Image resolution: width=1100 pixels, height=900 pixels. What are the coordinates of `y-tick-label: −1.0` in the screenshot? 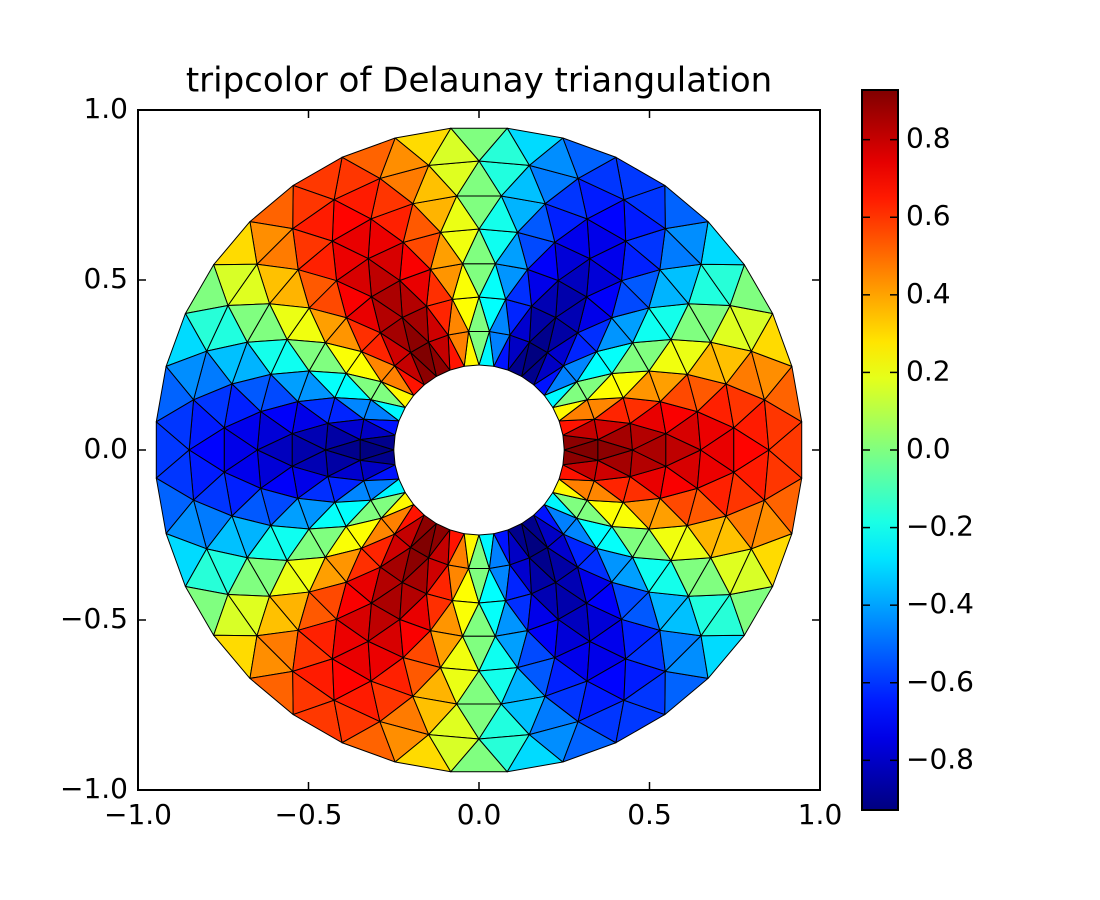 It's located at (94, 788).